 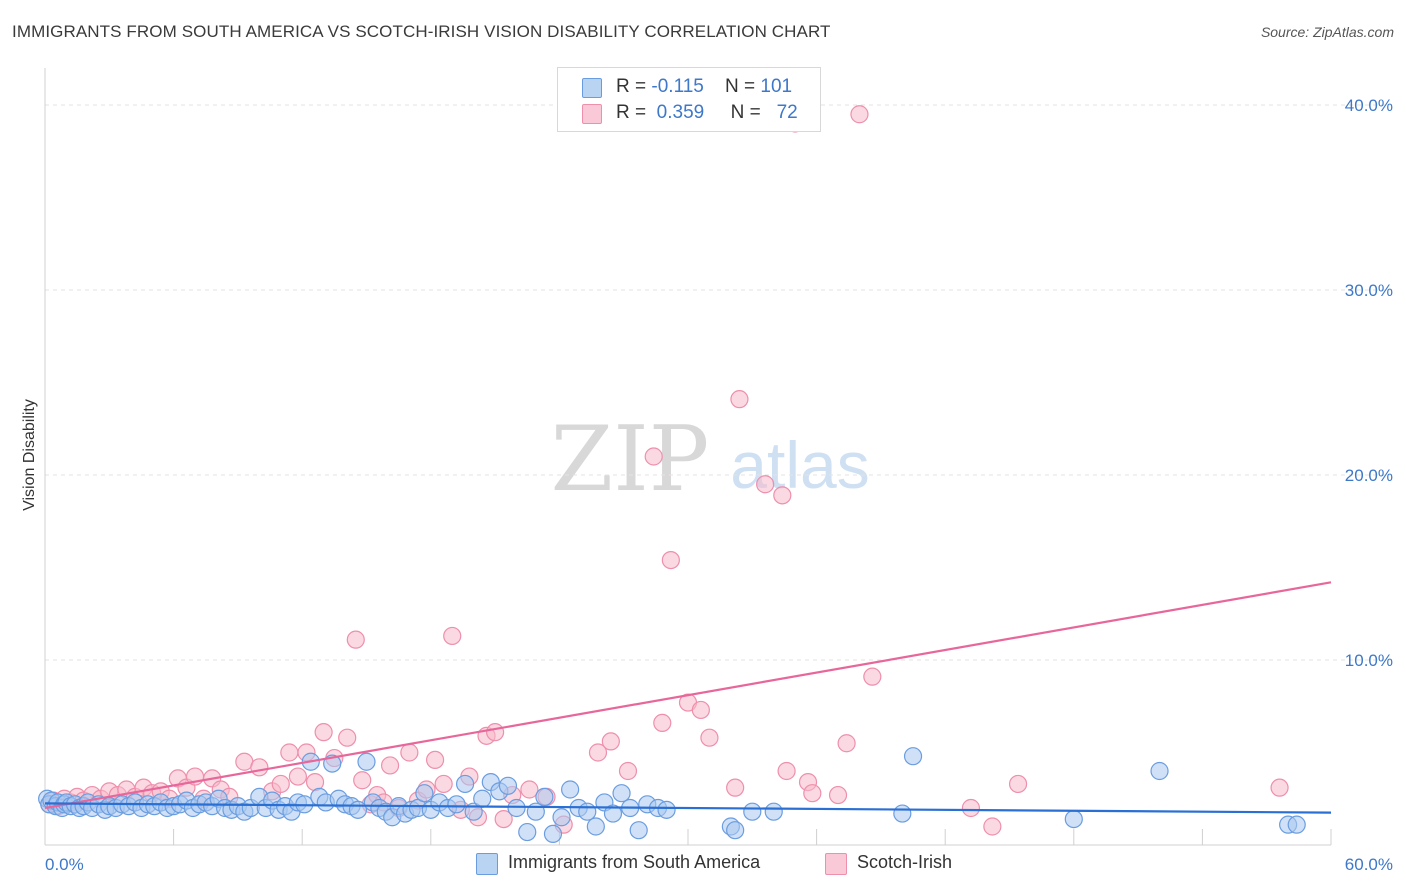 What do you see at coordinates (672, 795) in the screenshot?
I see `south-america-points` at bounding box center [672, 795].